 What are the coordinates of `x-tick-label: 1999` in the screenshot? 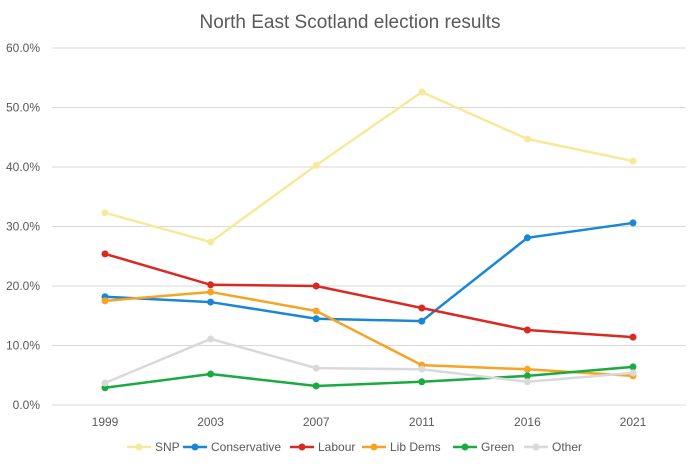 It's located at (105, 422).